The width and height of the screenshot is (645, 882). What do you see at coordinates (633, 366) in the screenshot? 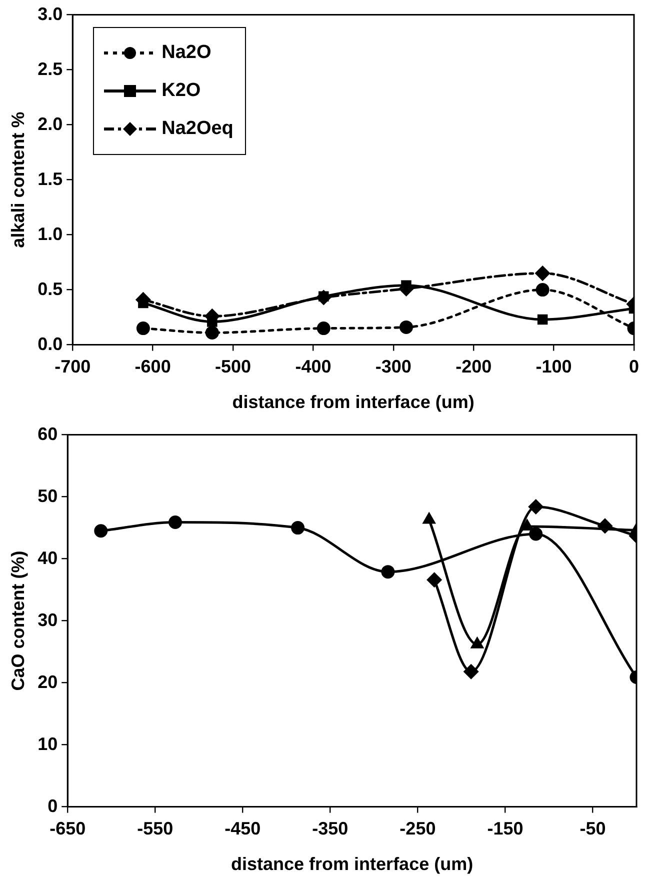
I see `x-tick-label: 0` at bounding box center [633, 366].